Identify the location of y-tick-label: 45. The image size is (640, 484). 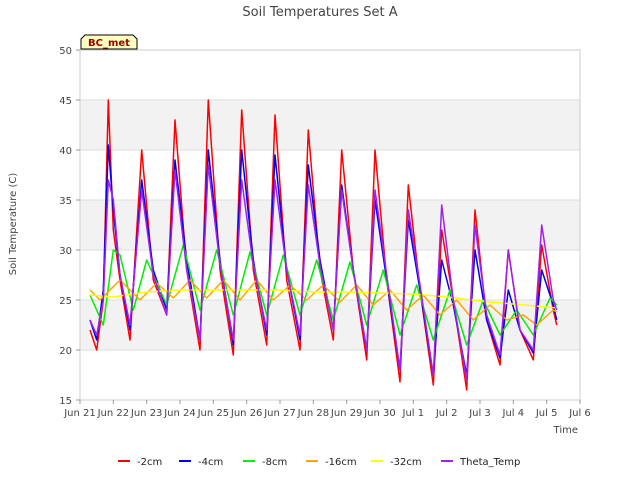
(65, 101).